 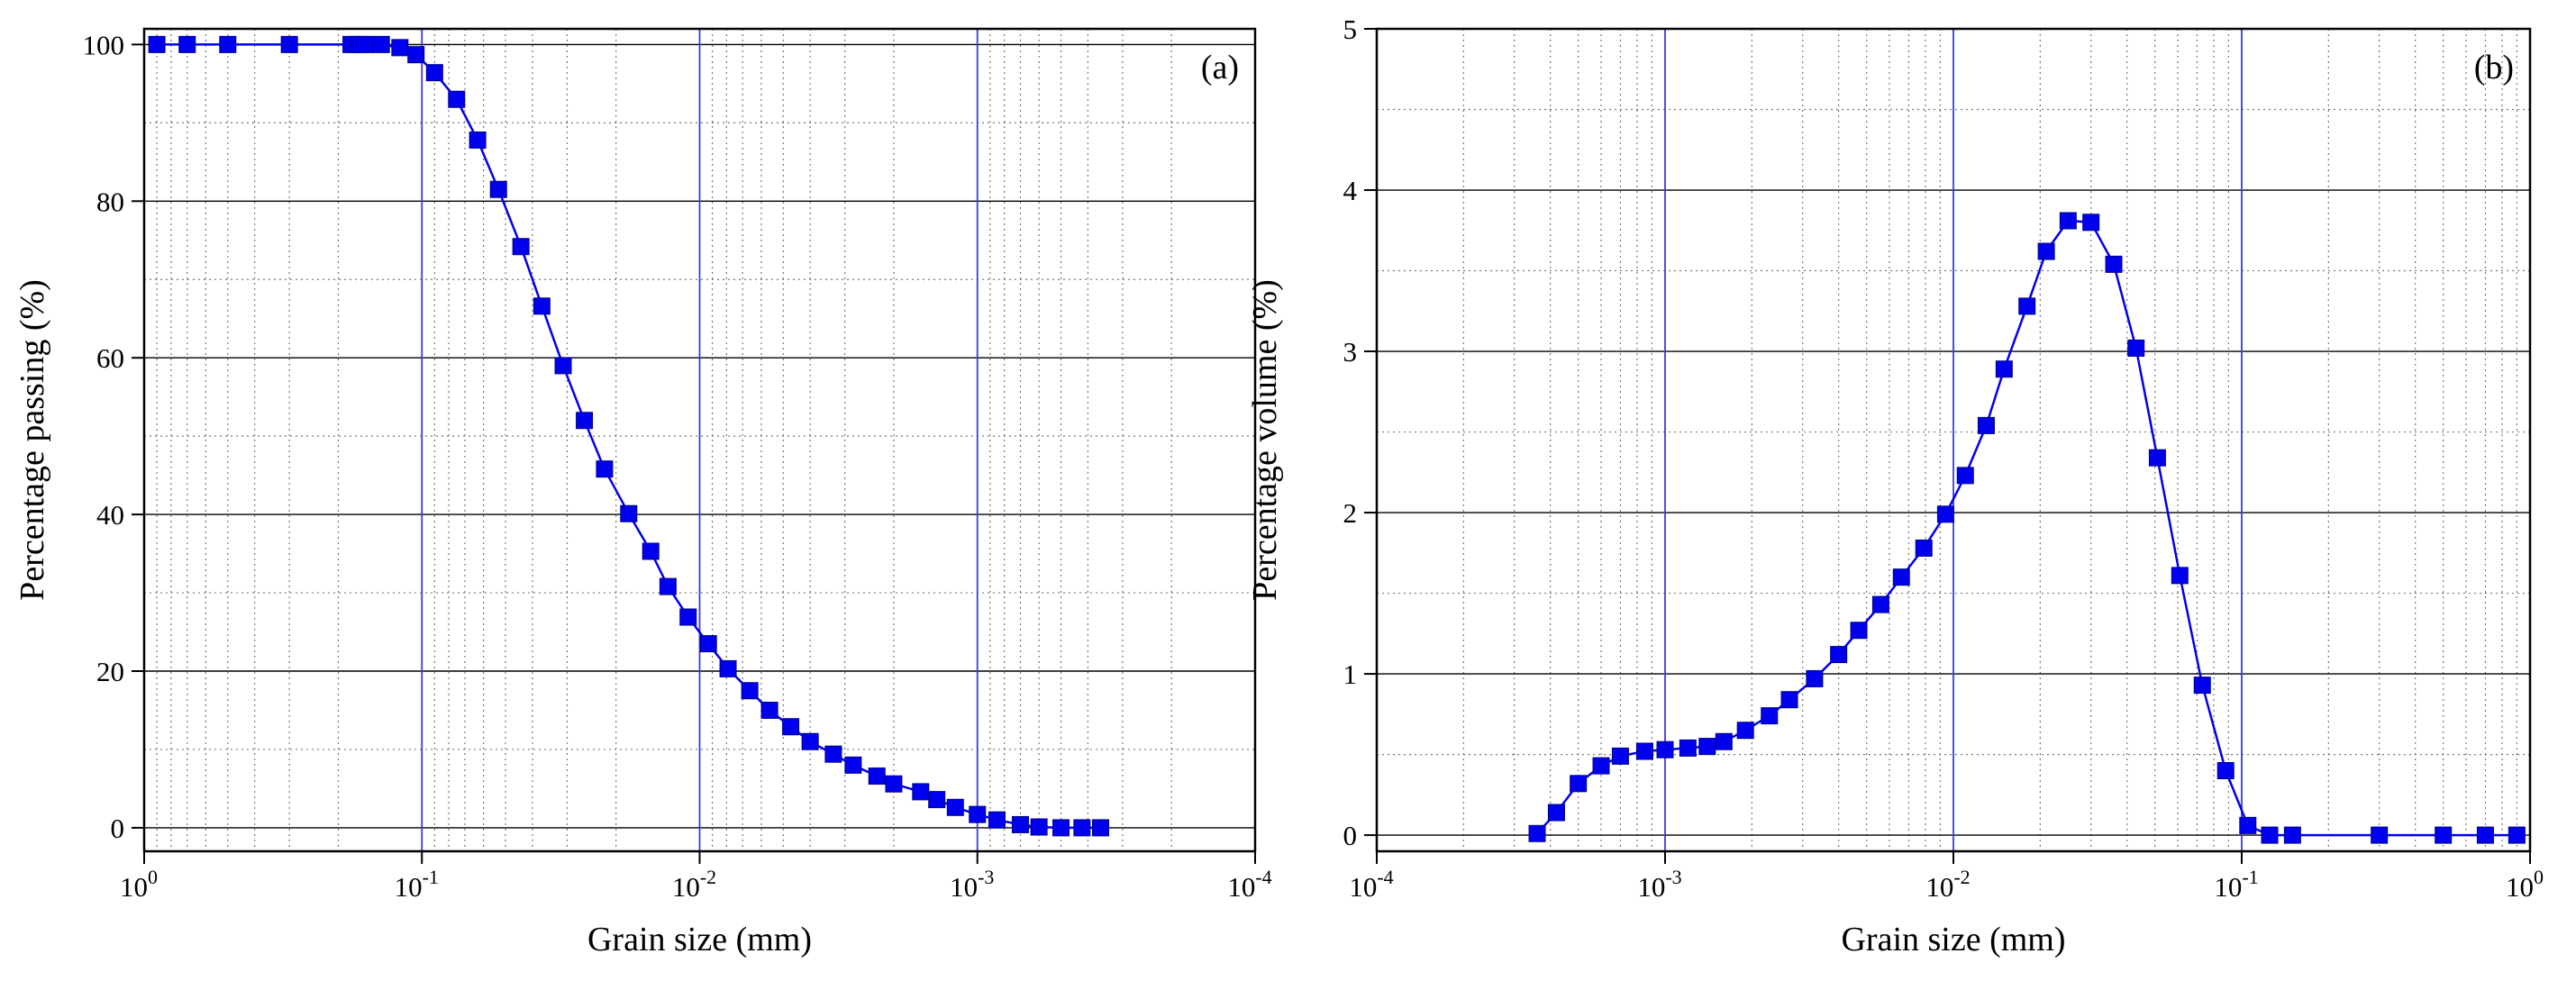 What do you see at coordinates (110, 358) in the screenshot?
I see `chart-a-y-tick-label: 60` at bounding box center [110, 358].